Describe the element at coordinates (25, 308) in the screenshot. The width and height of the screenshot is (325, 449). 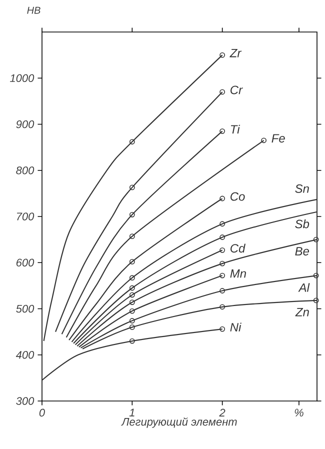
I see `y-tick-label: 500` at that location.